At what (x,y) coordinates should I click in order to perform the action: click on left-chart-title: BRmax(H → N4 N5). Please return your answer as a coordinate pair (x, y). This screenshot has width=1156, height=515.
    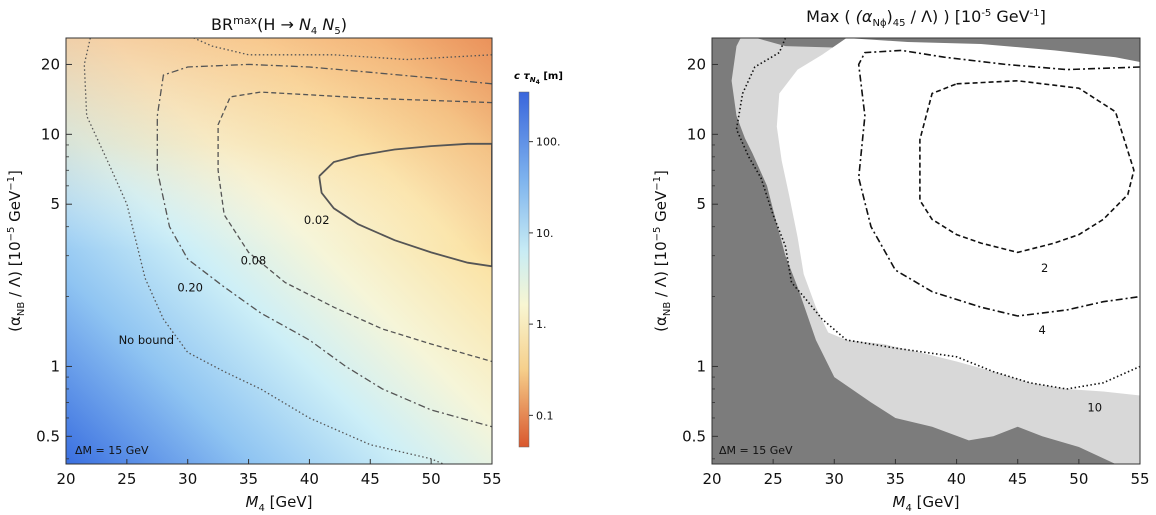
    Looking at the image, I should click on (279, 25).